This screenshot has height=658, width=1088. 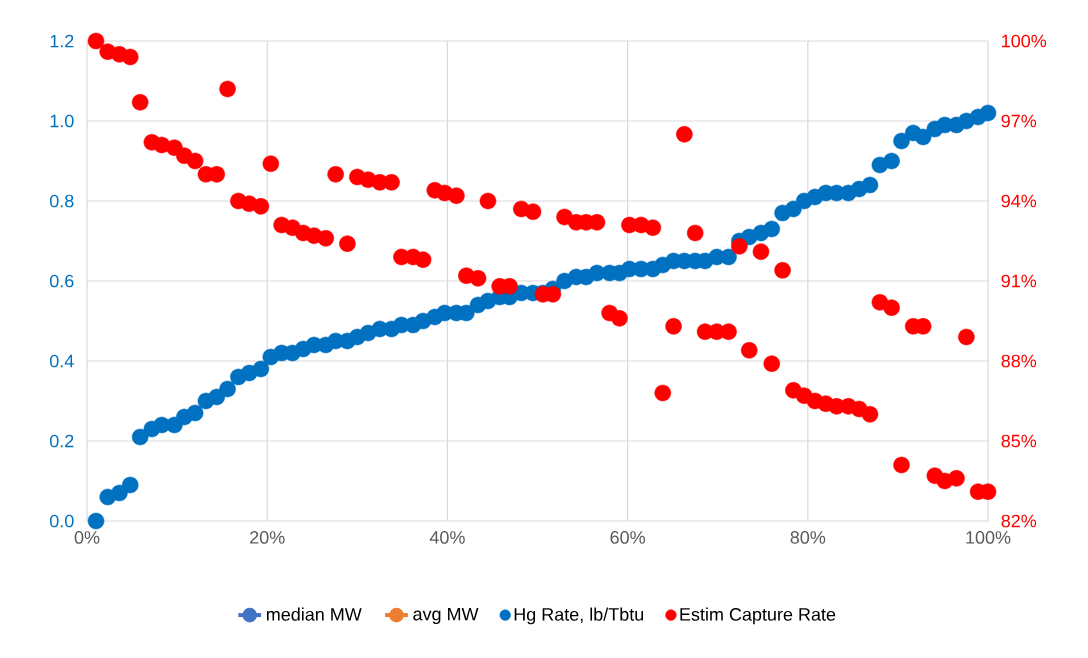 I want to click on y-tick-label: 0.0, so click(x=61, y=521).